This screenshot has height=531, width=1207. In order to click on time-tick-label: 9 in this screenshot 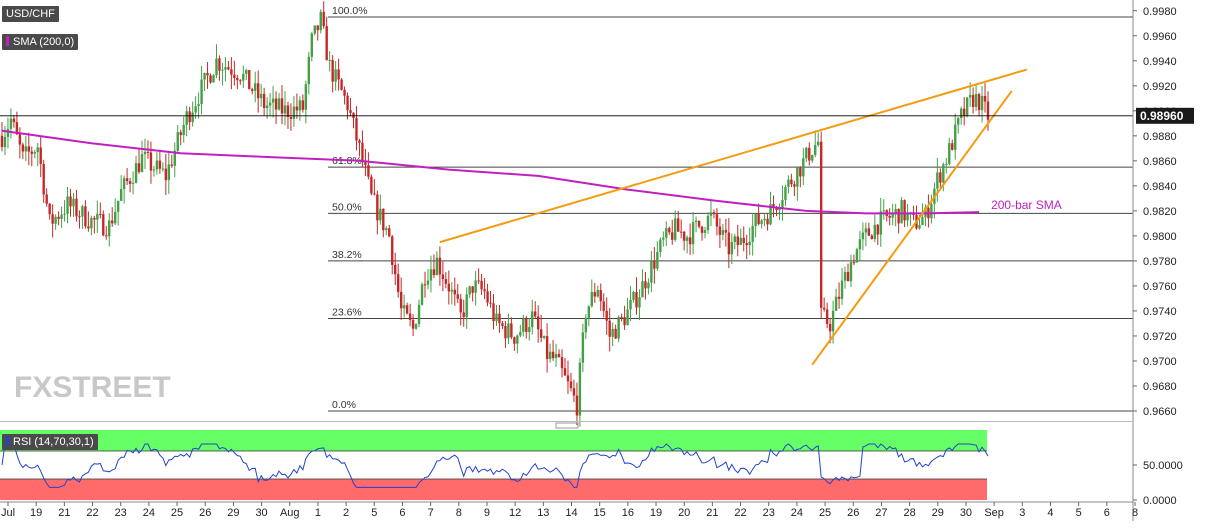, I will do `click(487, 513)`.